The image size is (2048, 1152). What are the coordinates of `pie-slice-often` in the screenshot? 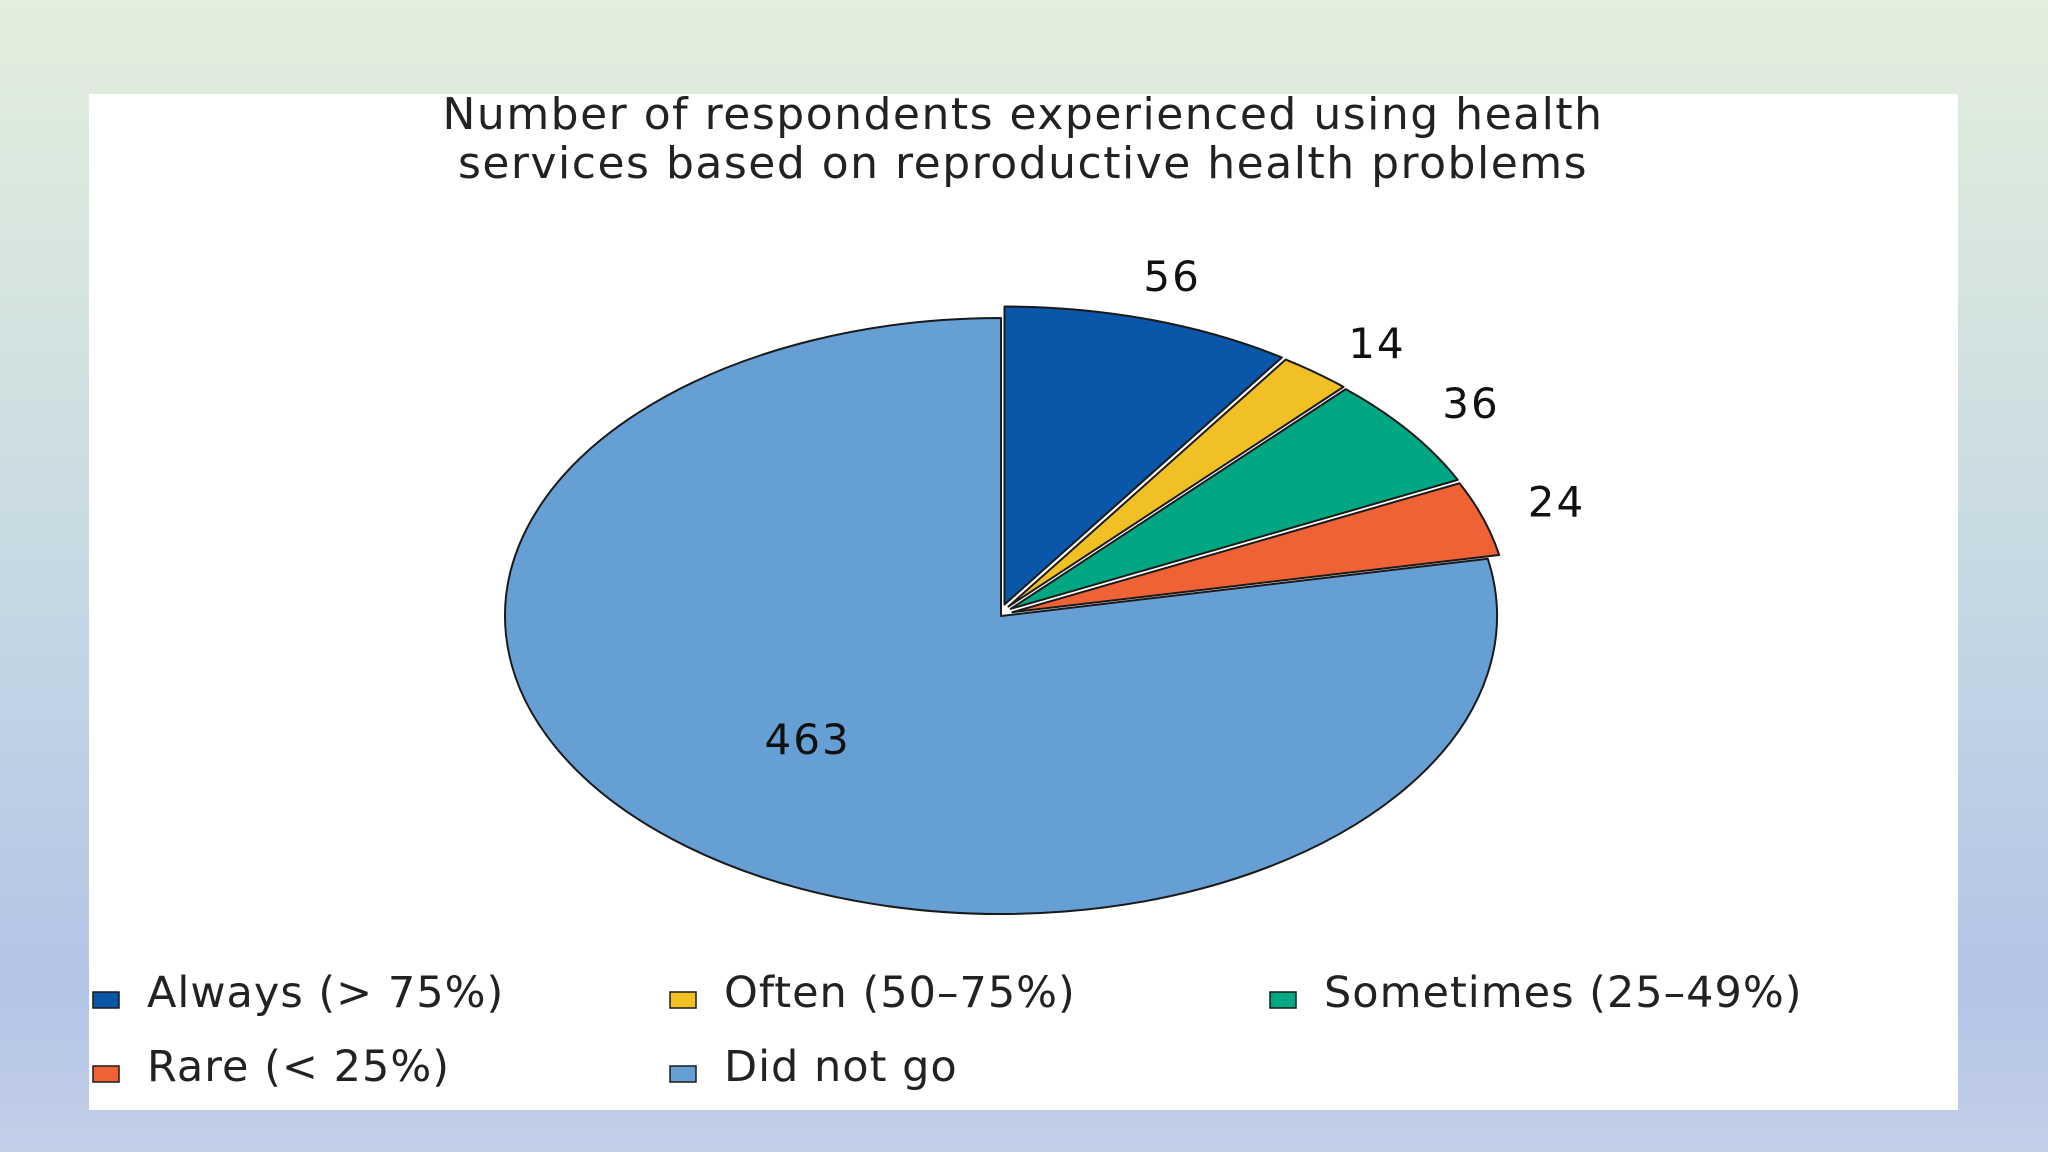 It's located at (1176, 483).